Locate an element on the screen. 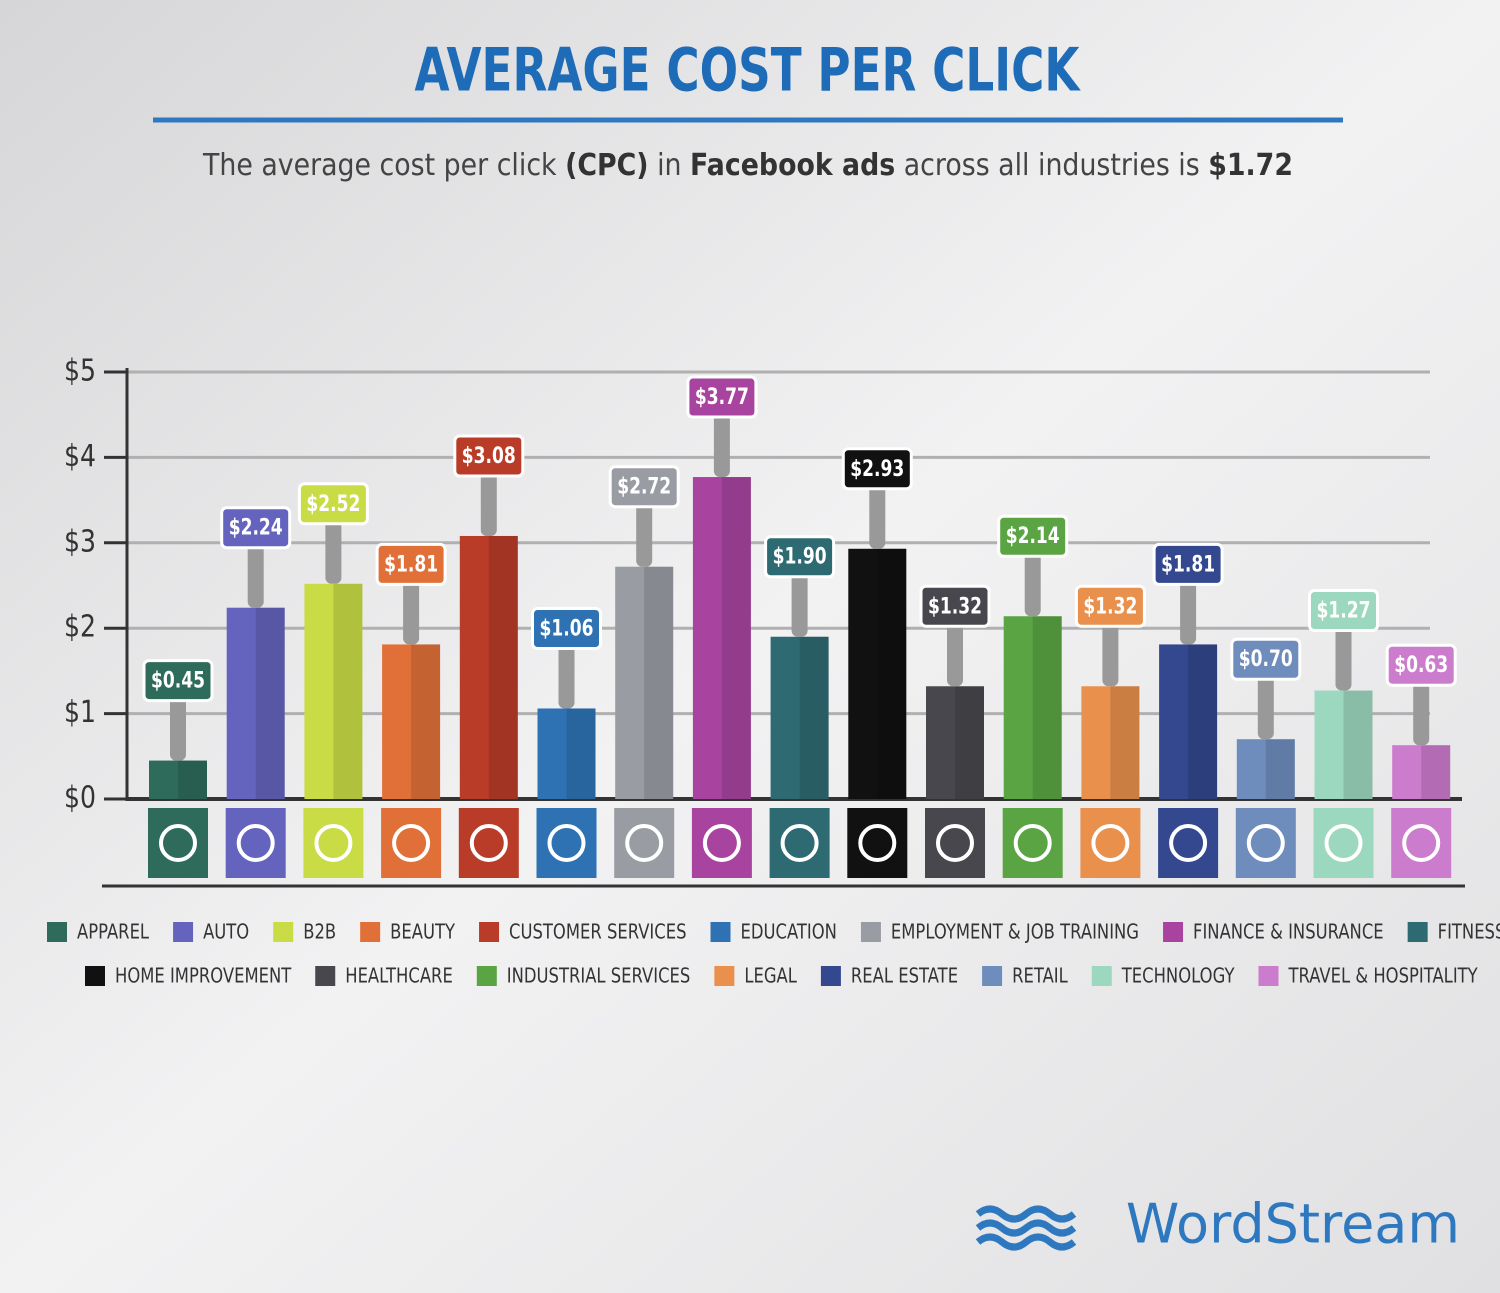 Image resolution: width=1500 pixels, height=1293 pixels. value-label: $3.77 is located at coordinates (722, 397).